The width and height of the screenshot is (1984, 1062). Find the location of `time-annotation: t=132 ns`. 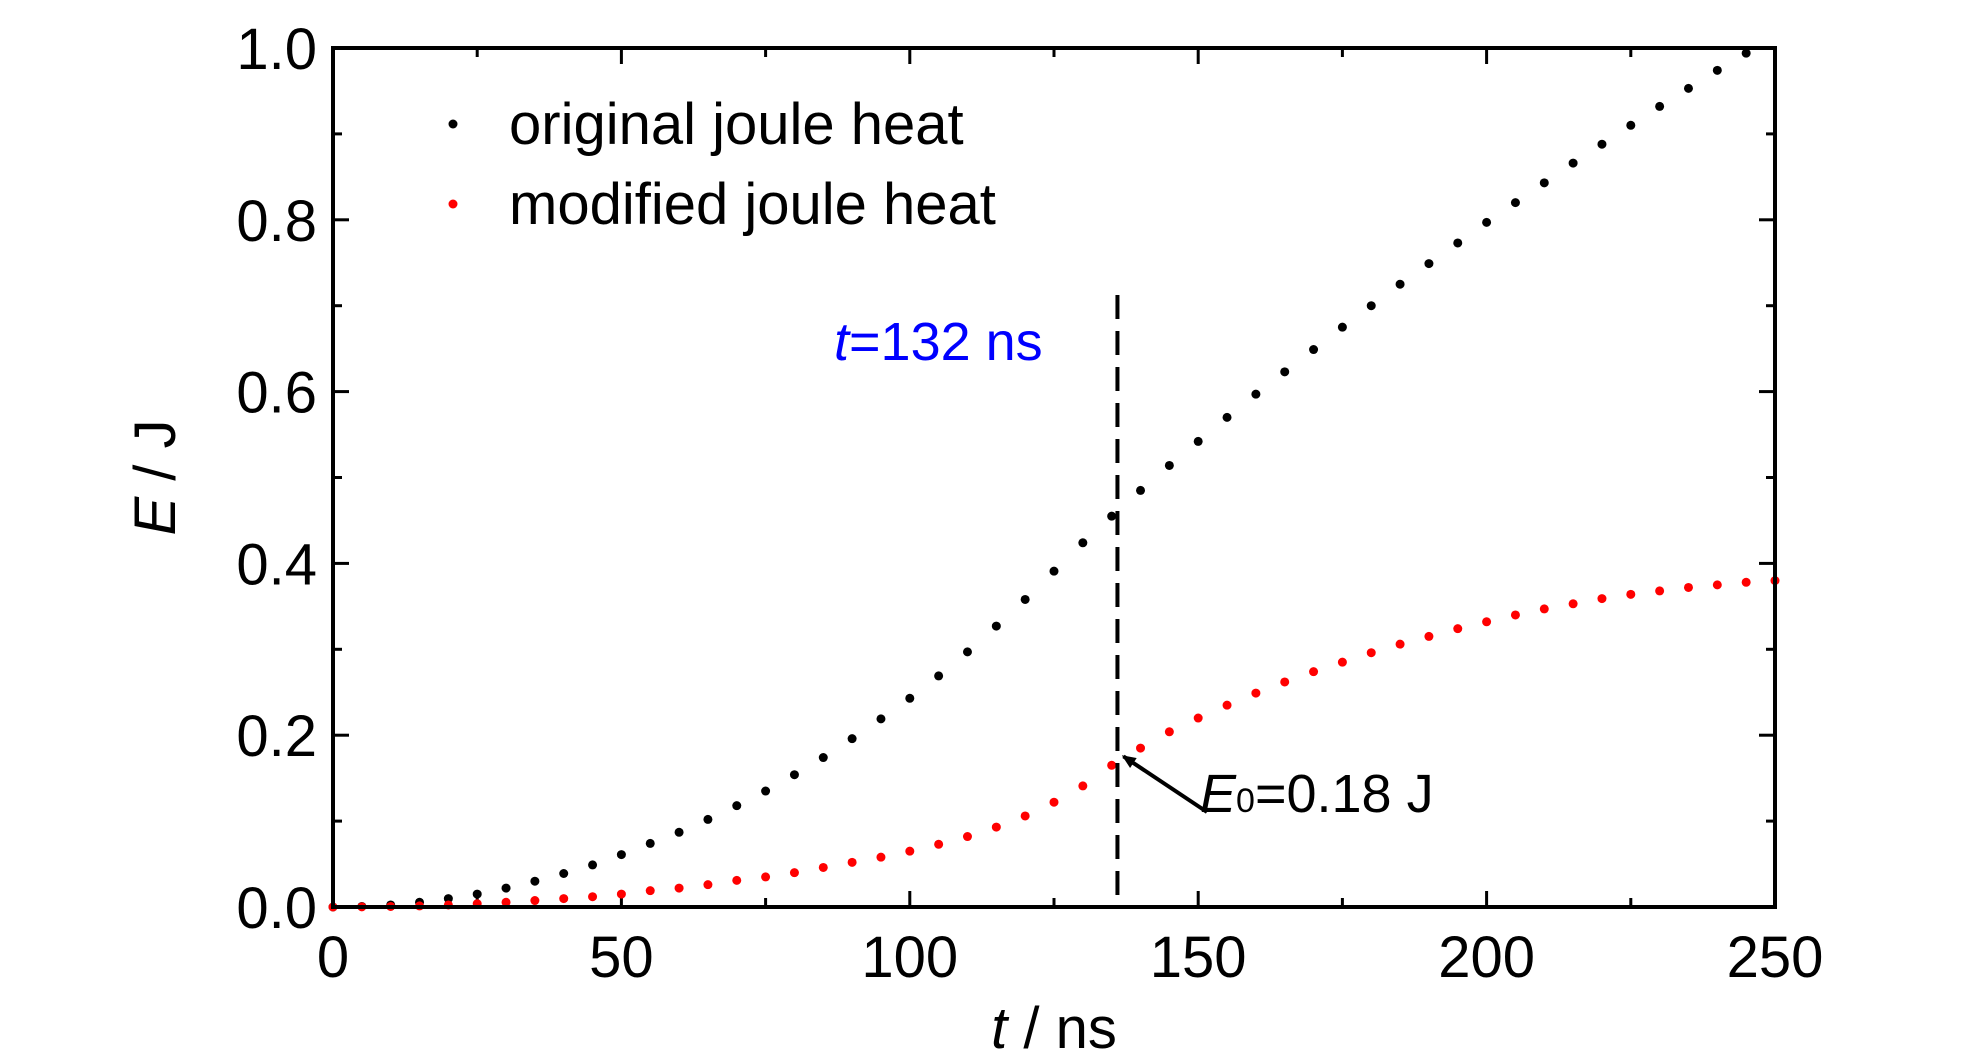

time-annotation: t=132 ns is located at coordinates (938, 342).